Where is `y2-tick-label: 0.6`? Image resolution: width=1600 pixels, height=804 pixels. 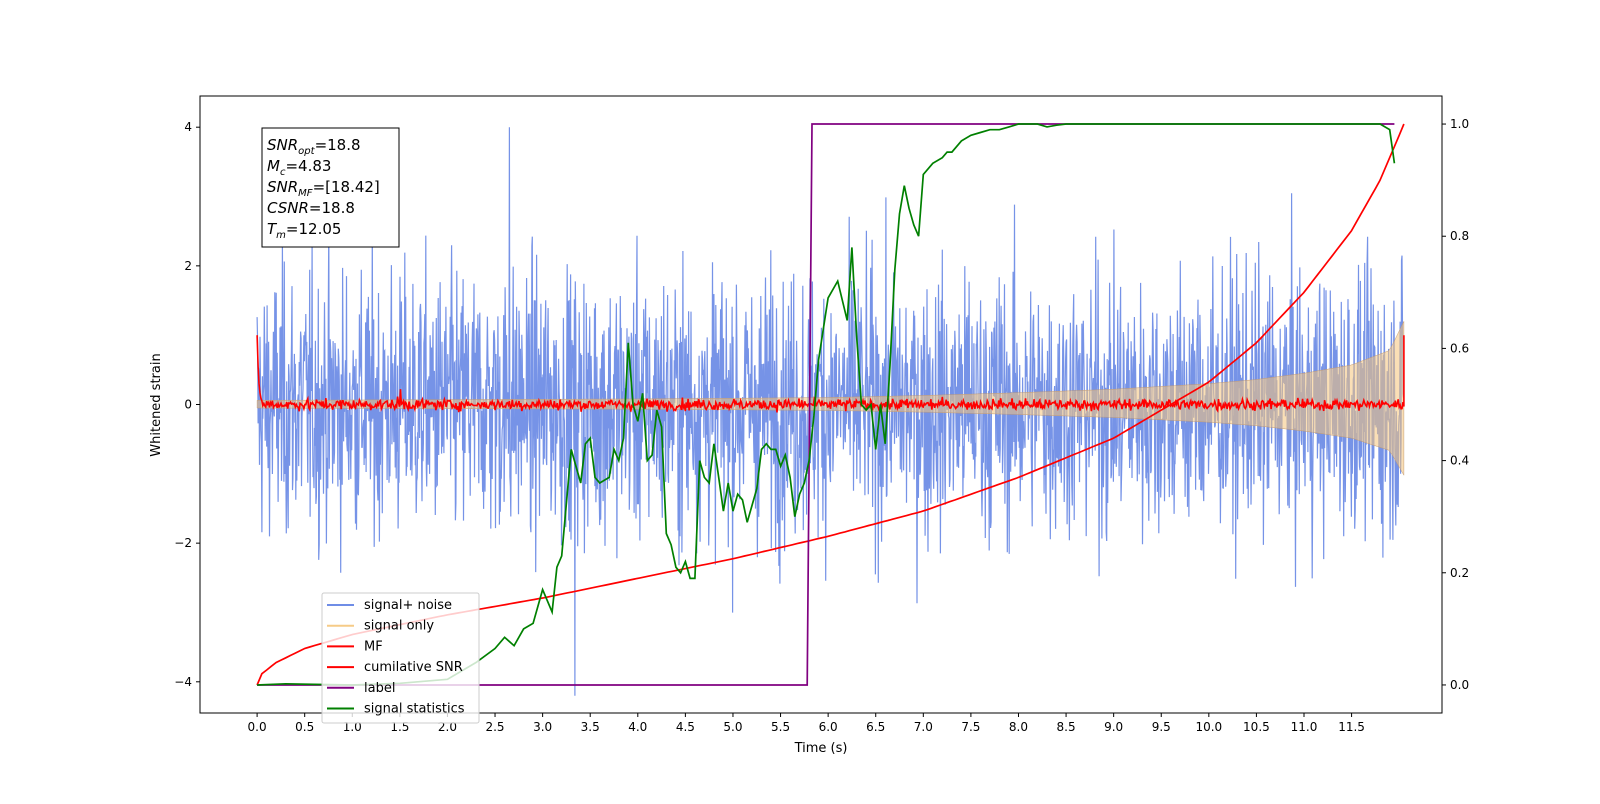
y2-tick-label: 0.6 is located at coordinates (1459, 348).